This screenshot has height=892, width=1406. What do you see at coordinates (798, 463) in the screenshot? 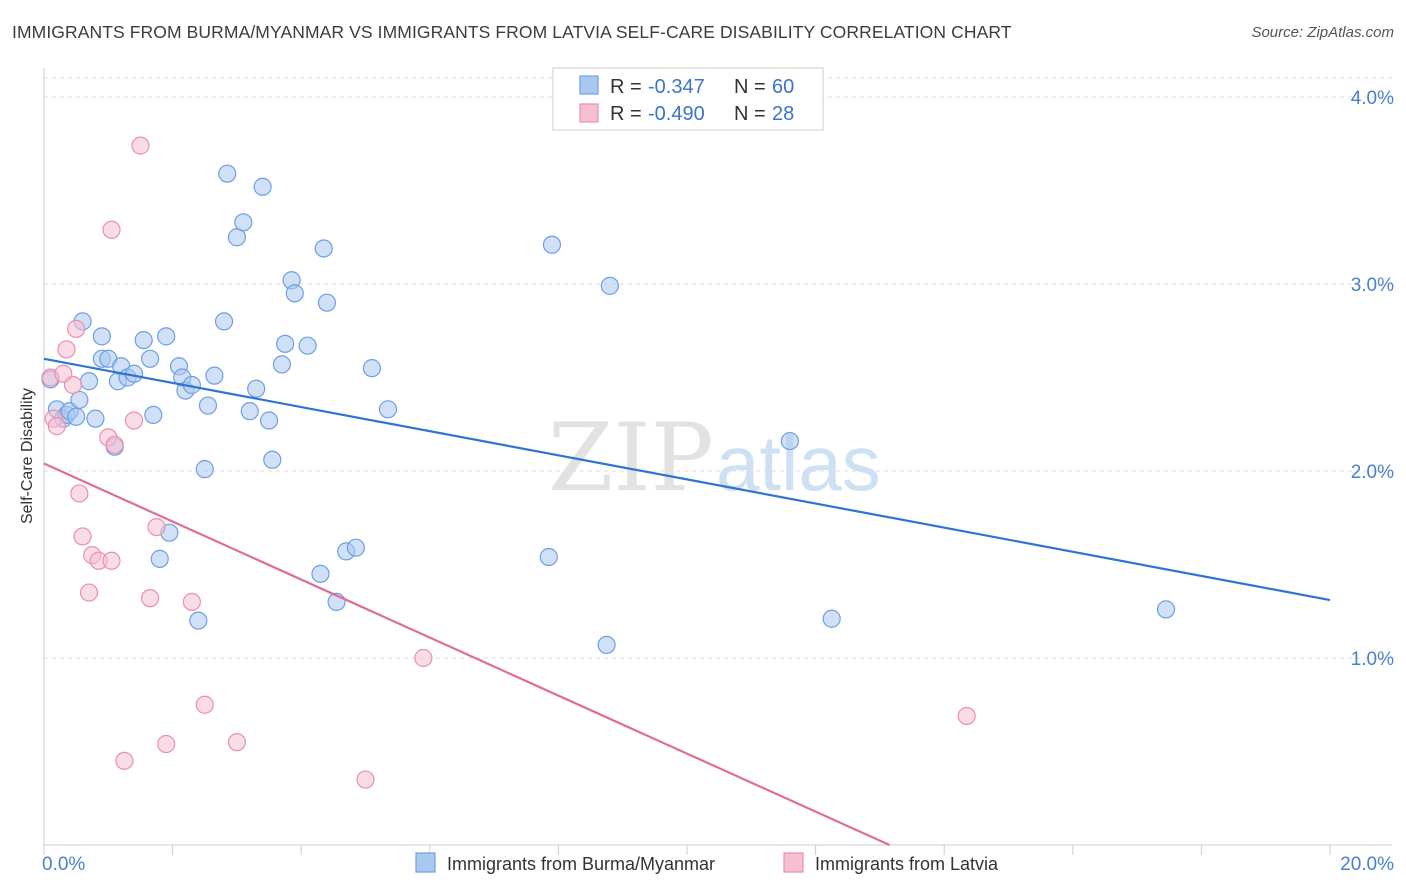
I see `watermark-atlas: atlas` at bounding box center [798, 463].